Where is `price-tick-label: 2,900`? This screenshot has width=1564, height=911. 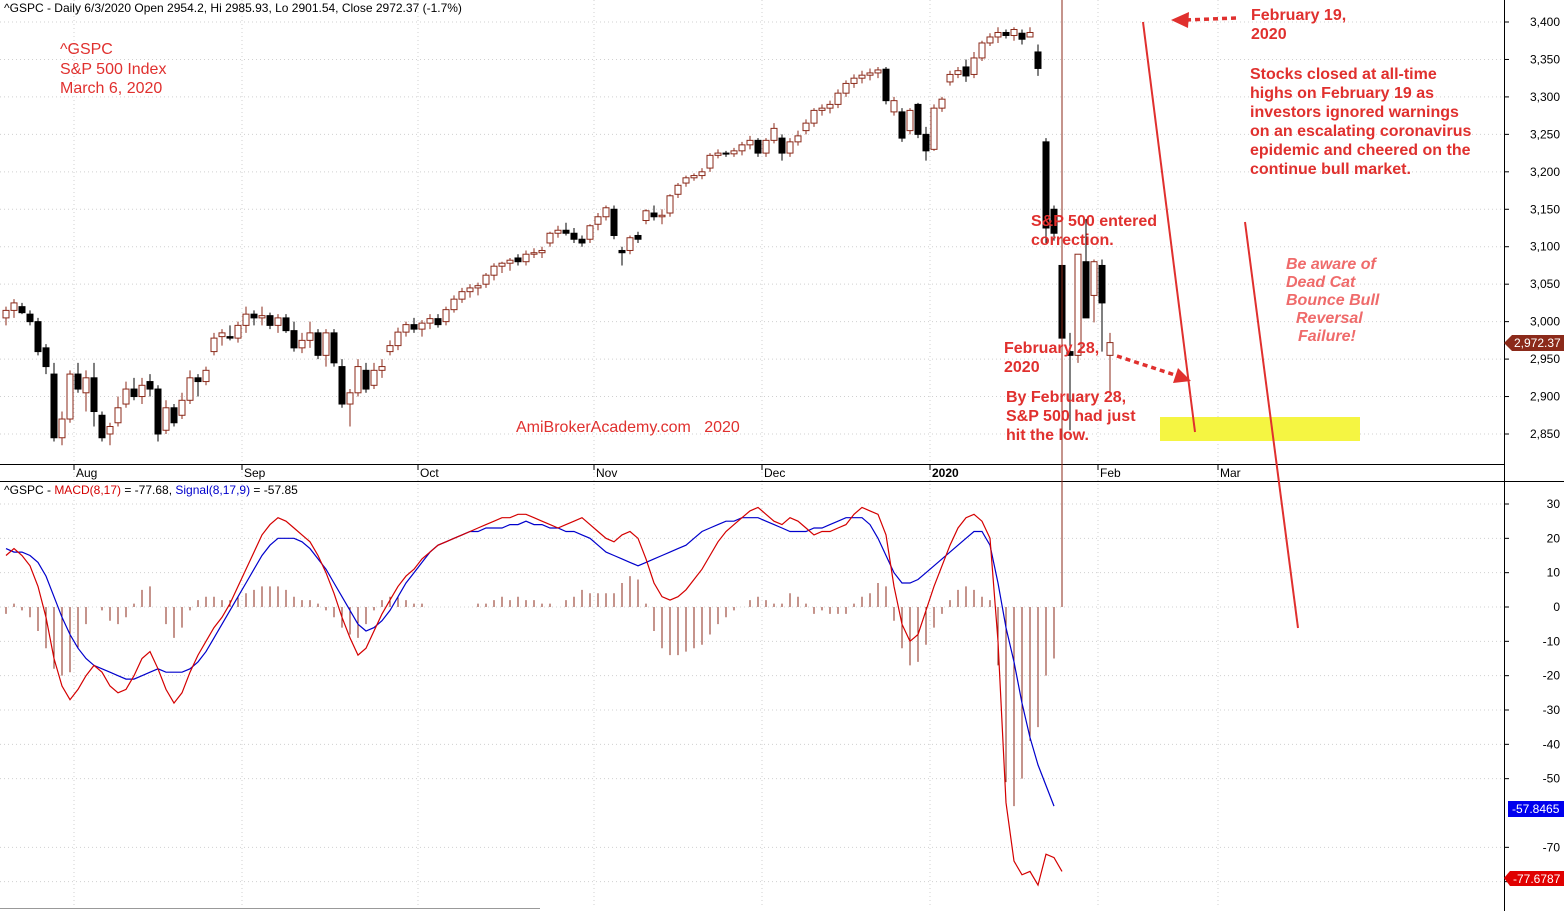 price-tick-label: 2,900 is located at coordinates (1545, 397).